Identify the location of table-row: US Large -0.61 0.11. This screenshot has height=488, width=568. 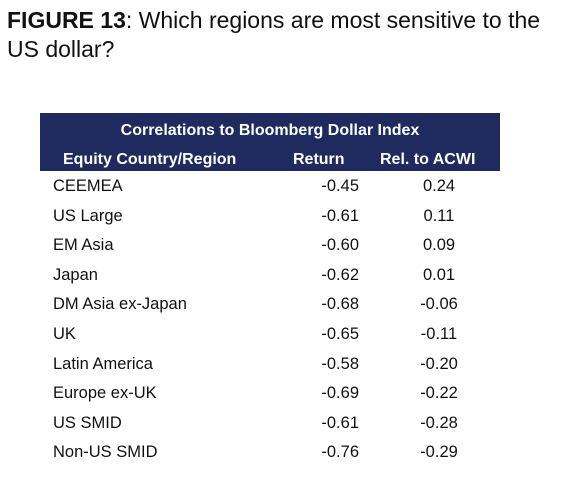
(270, 216).